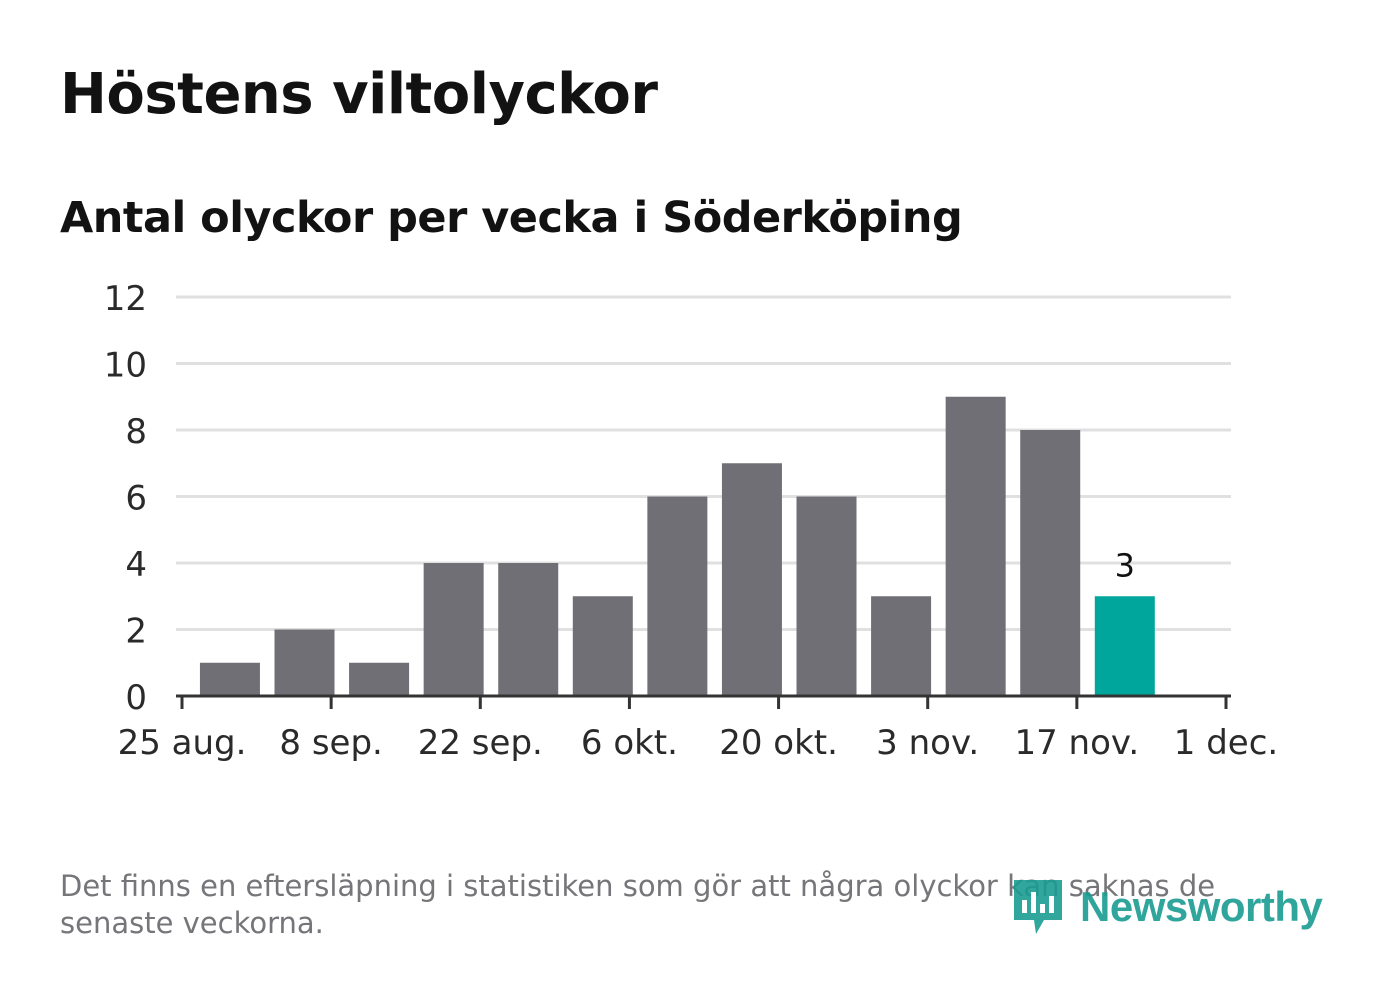 The height and width of the screenshot is (999, 1382). What do you see at coordinates (927, 743) in the screenshot?
I see `x-tick-label: 3 nov.` at bounding box center [927, 743].